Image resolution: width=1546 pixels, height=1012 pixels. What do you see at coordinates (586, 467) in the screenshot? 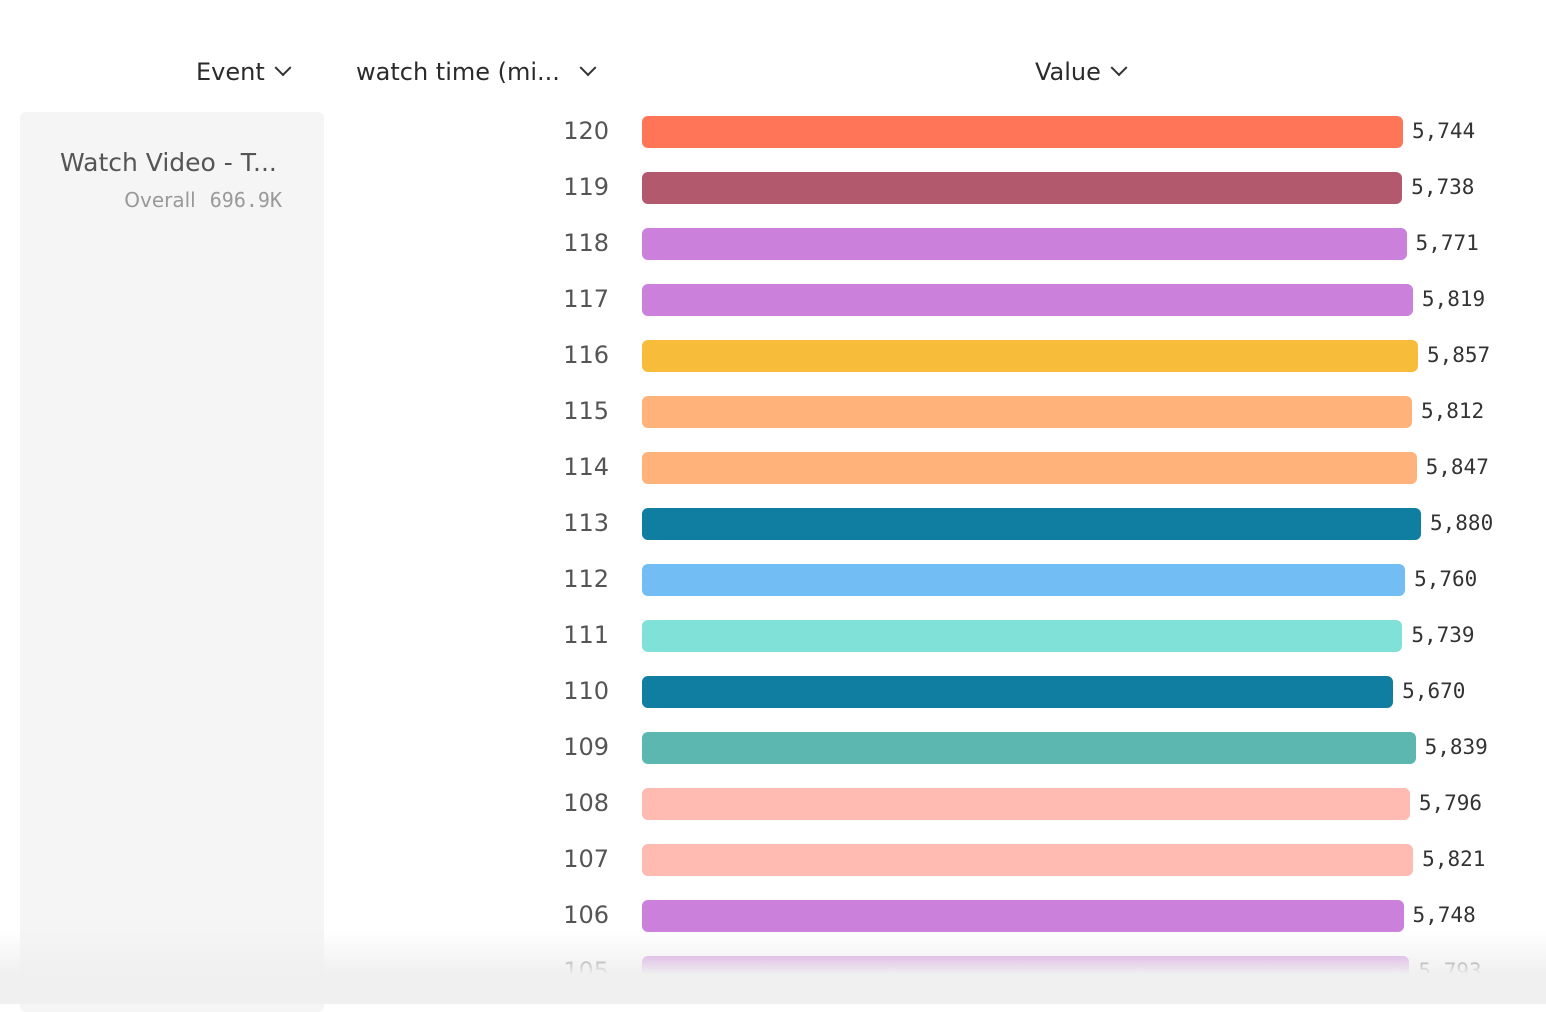
I see `category-label: 114` at bounding box center [586, 467].